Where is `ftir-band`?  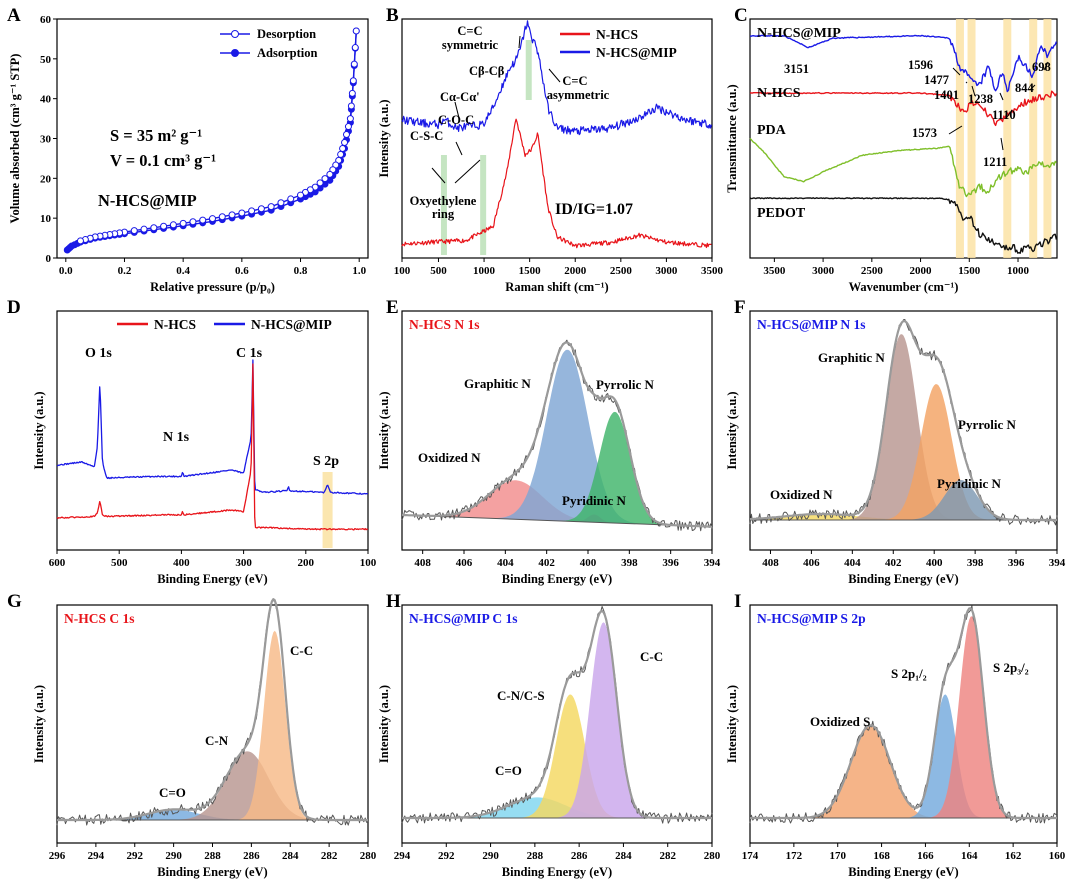 ftir-band is located at coordinates (971, 138).